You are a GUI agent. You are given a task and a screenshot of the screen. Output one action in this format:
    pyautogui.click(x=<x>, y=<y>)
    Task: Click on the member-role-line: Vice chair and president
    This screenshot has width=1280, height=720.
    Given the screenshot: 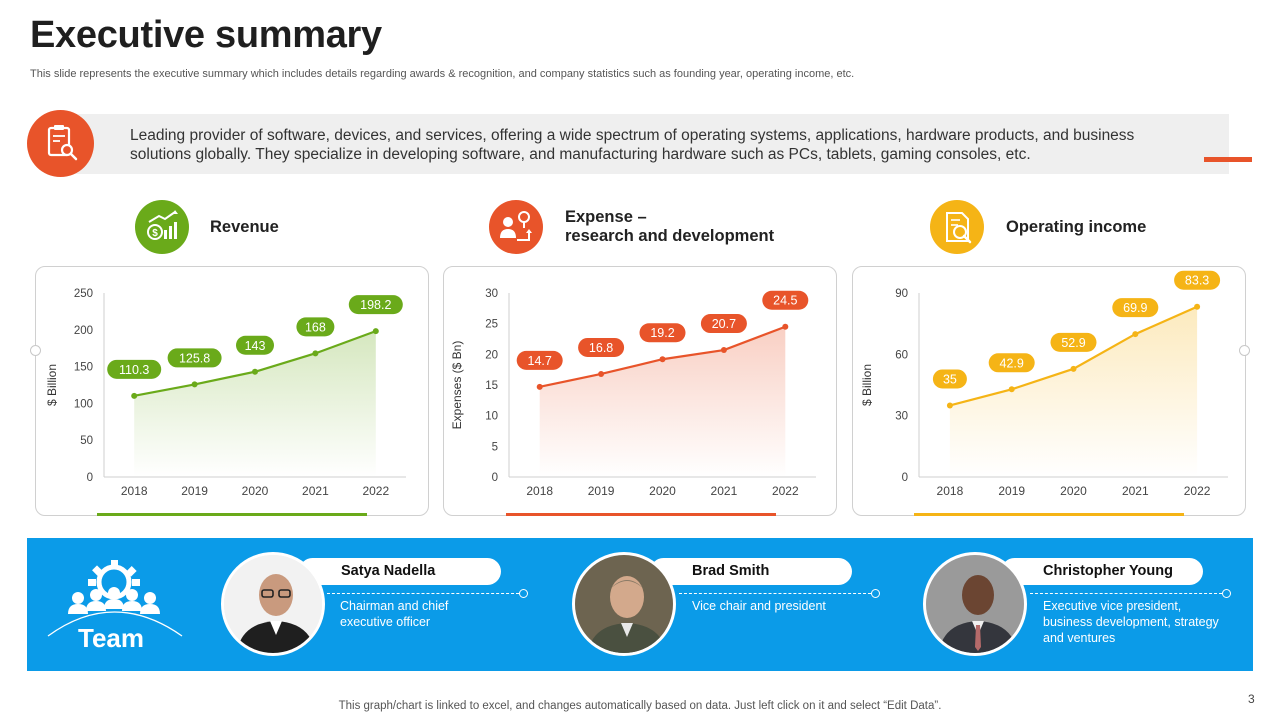 What is the action you would take?
    pyautogui.click(x=759, y=606)
    